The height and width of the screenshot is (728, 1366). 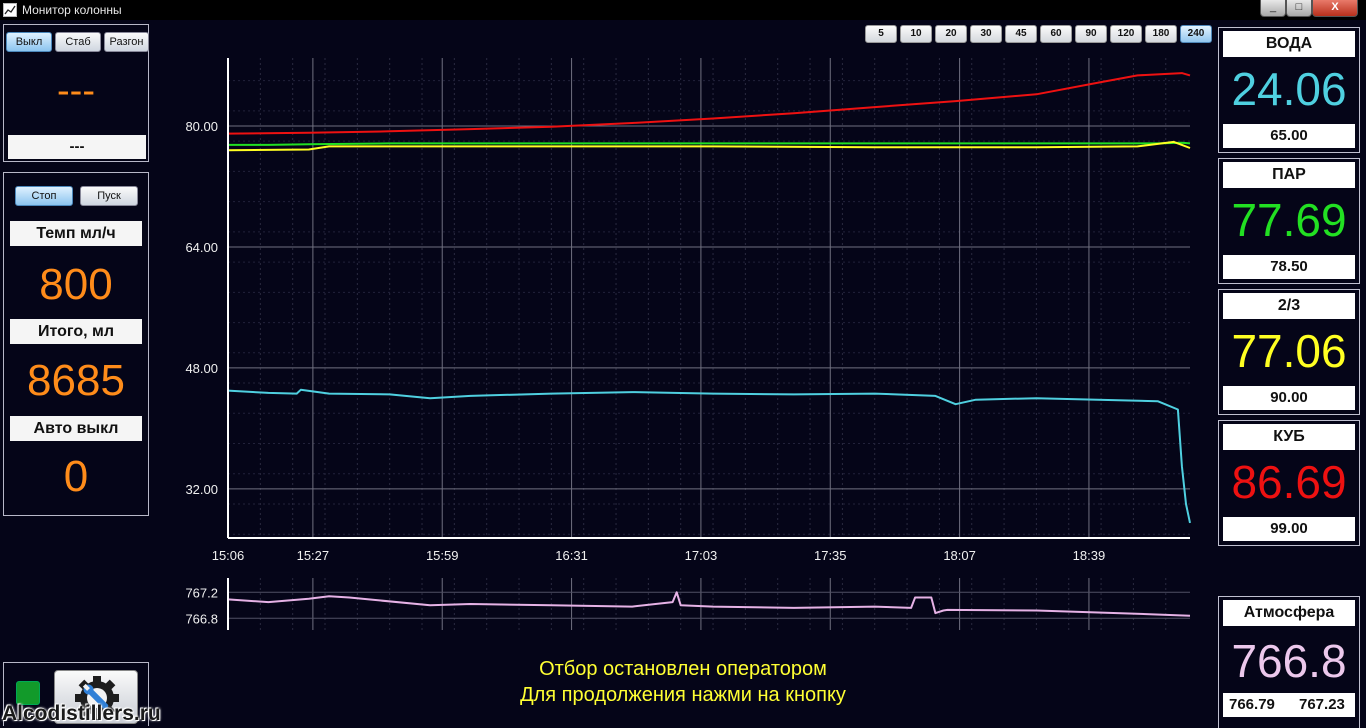 I want to click on pressure-chart-series, so click(x=709, y=604).